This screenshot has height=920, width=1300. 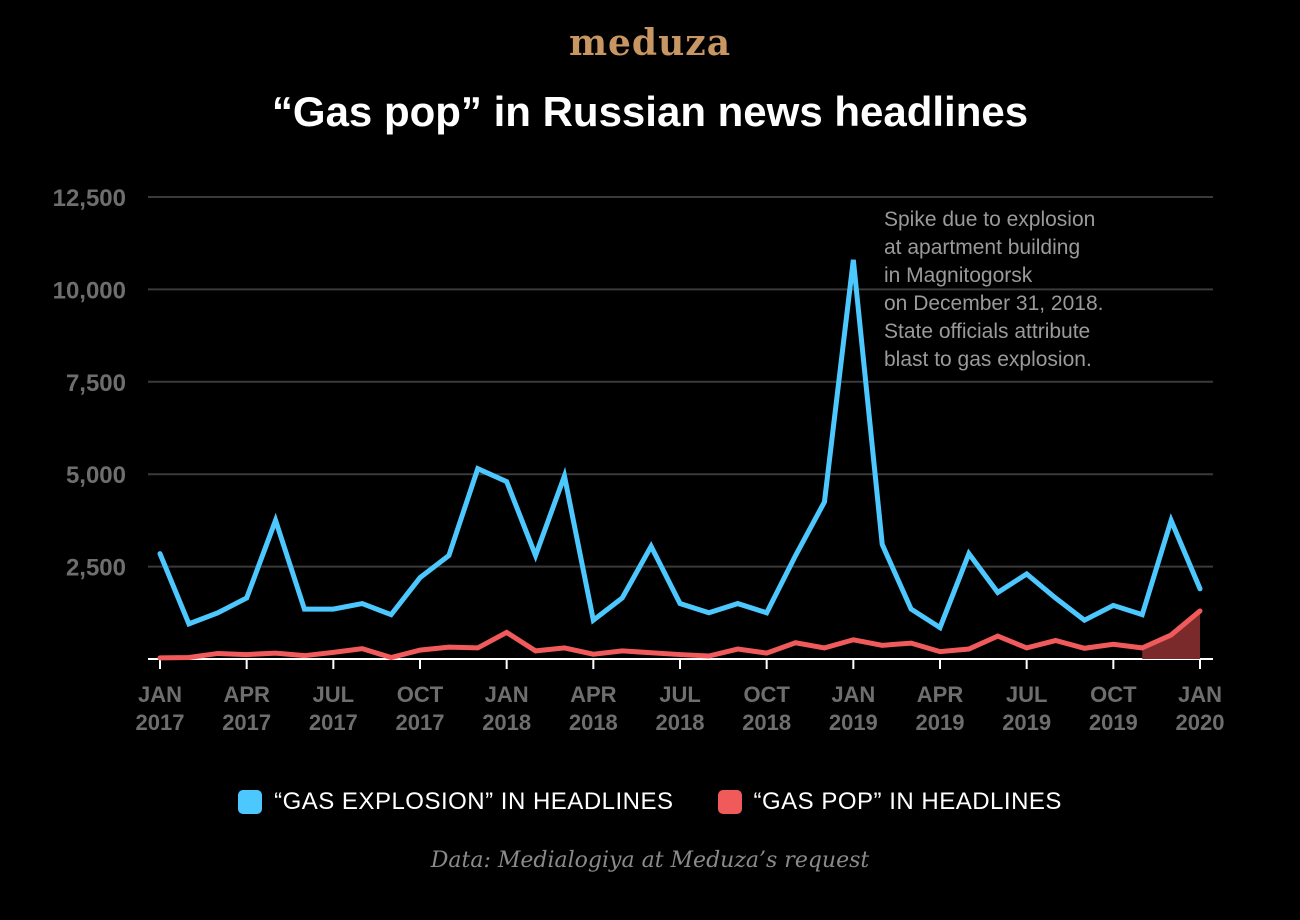 I want to click on legend-swatch-gas-pop, so click(x=729, y=802).